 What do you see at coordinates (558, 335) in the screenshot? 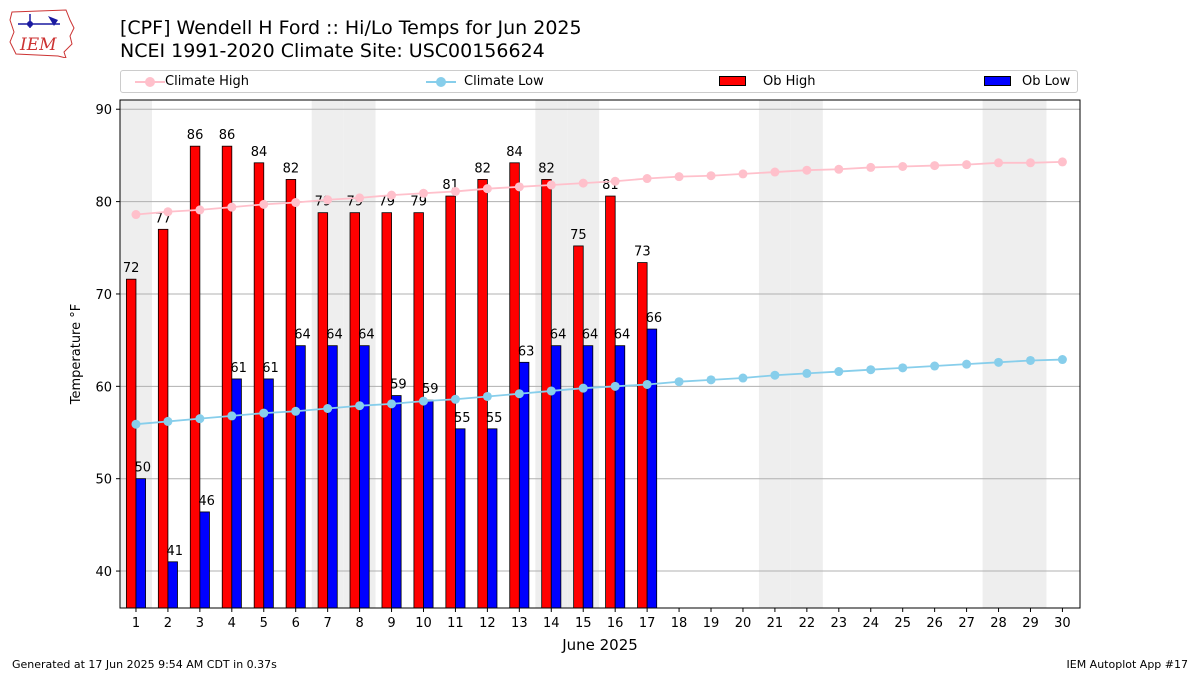
I see `label-ob-low-14: 64` at bounding box center [558, 335].